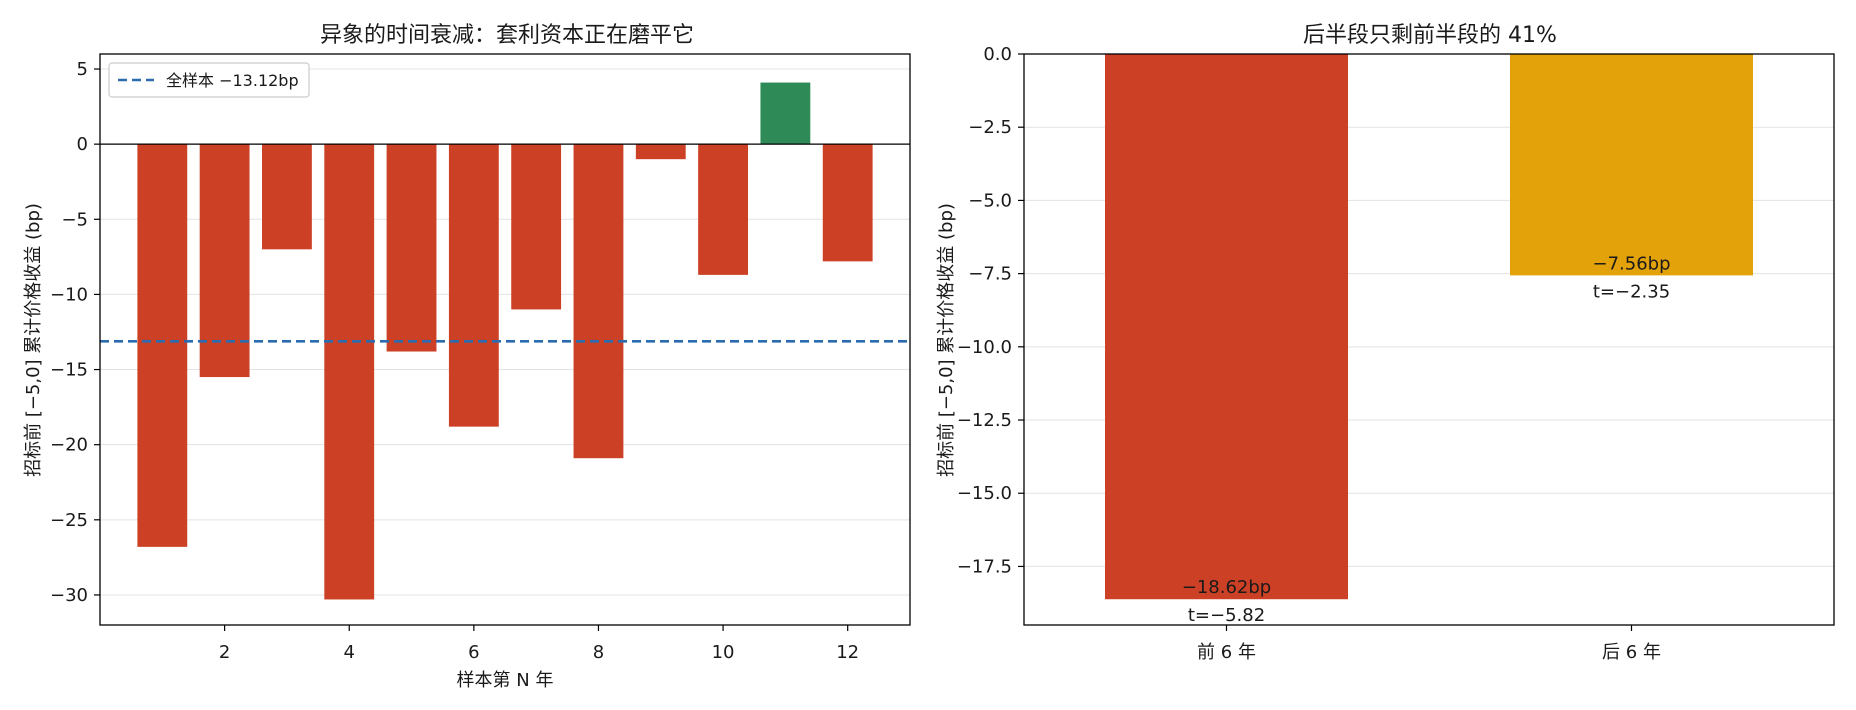 The image size is (1856, 710). I want to click on left-x-tick-label: 4, so click(349, 652).